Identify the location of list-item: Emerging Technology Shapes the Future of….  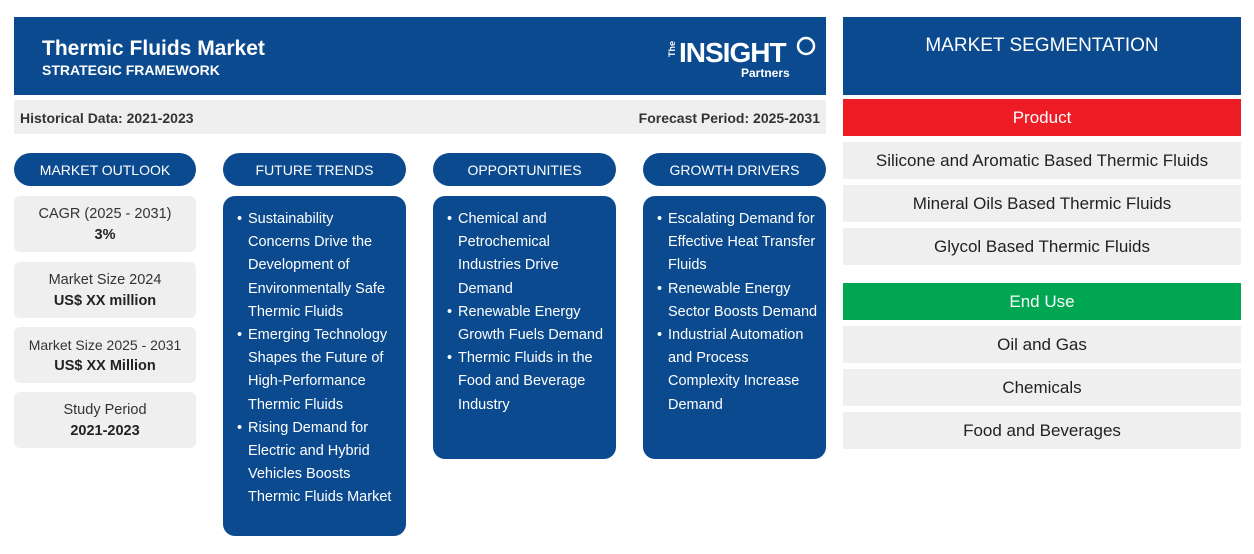
(317, 370).